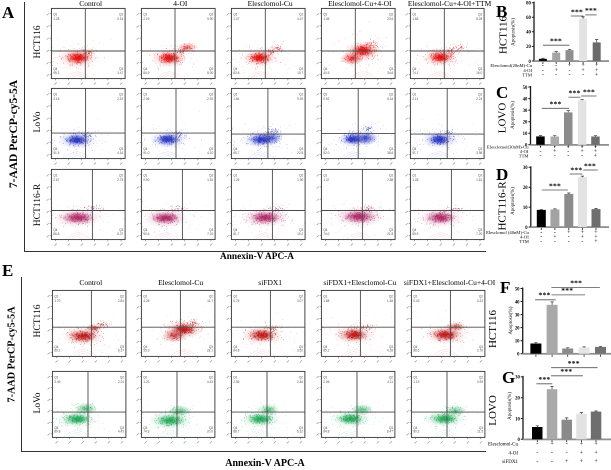 The height and width of the screenshot is (470, 611). Describe the element at coordinates (147, 432) in the screenshot. I see `svg-text: 74.3` at that location.